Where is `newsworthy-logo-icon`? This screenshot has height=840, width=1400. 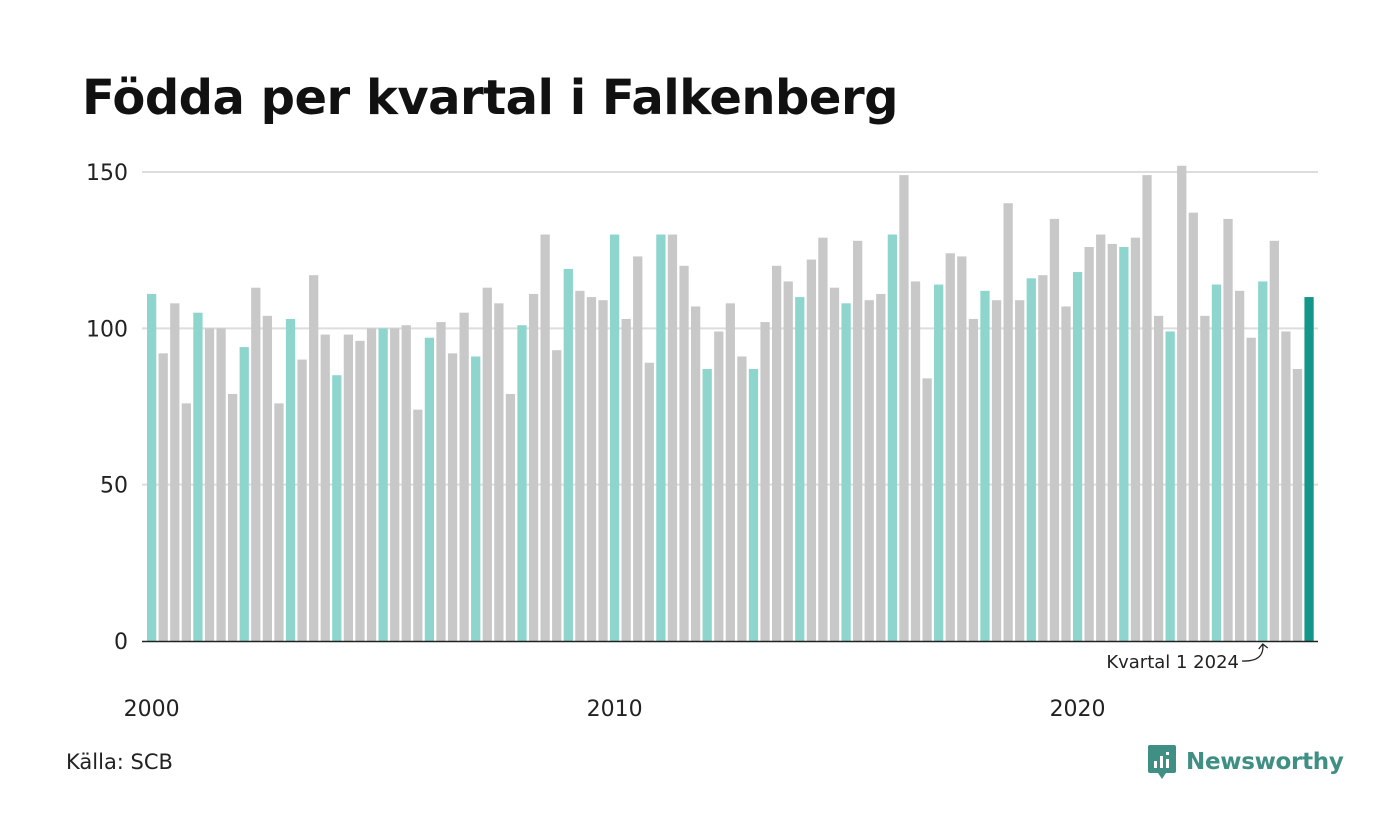 newsworthy-logo-icon is located at coordinates (1162, 762).